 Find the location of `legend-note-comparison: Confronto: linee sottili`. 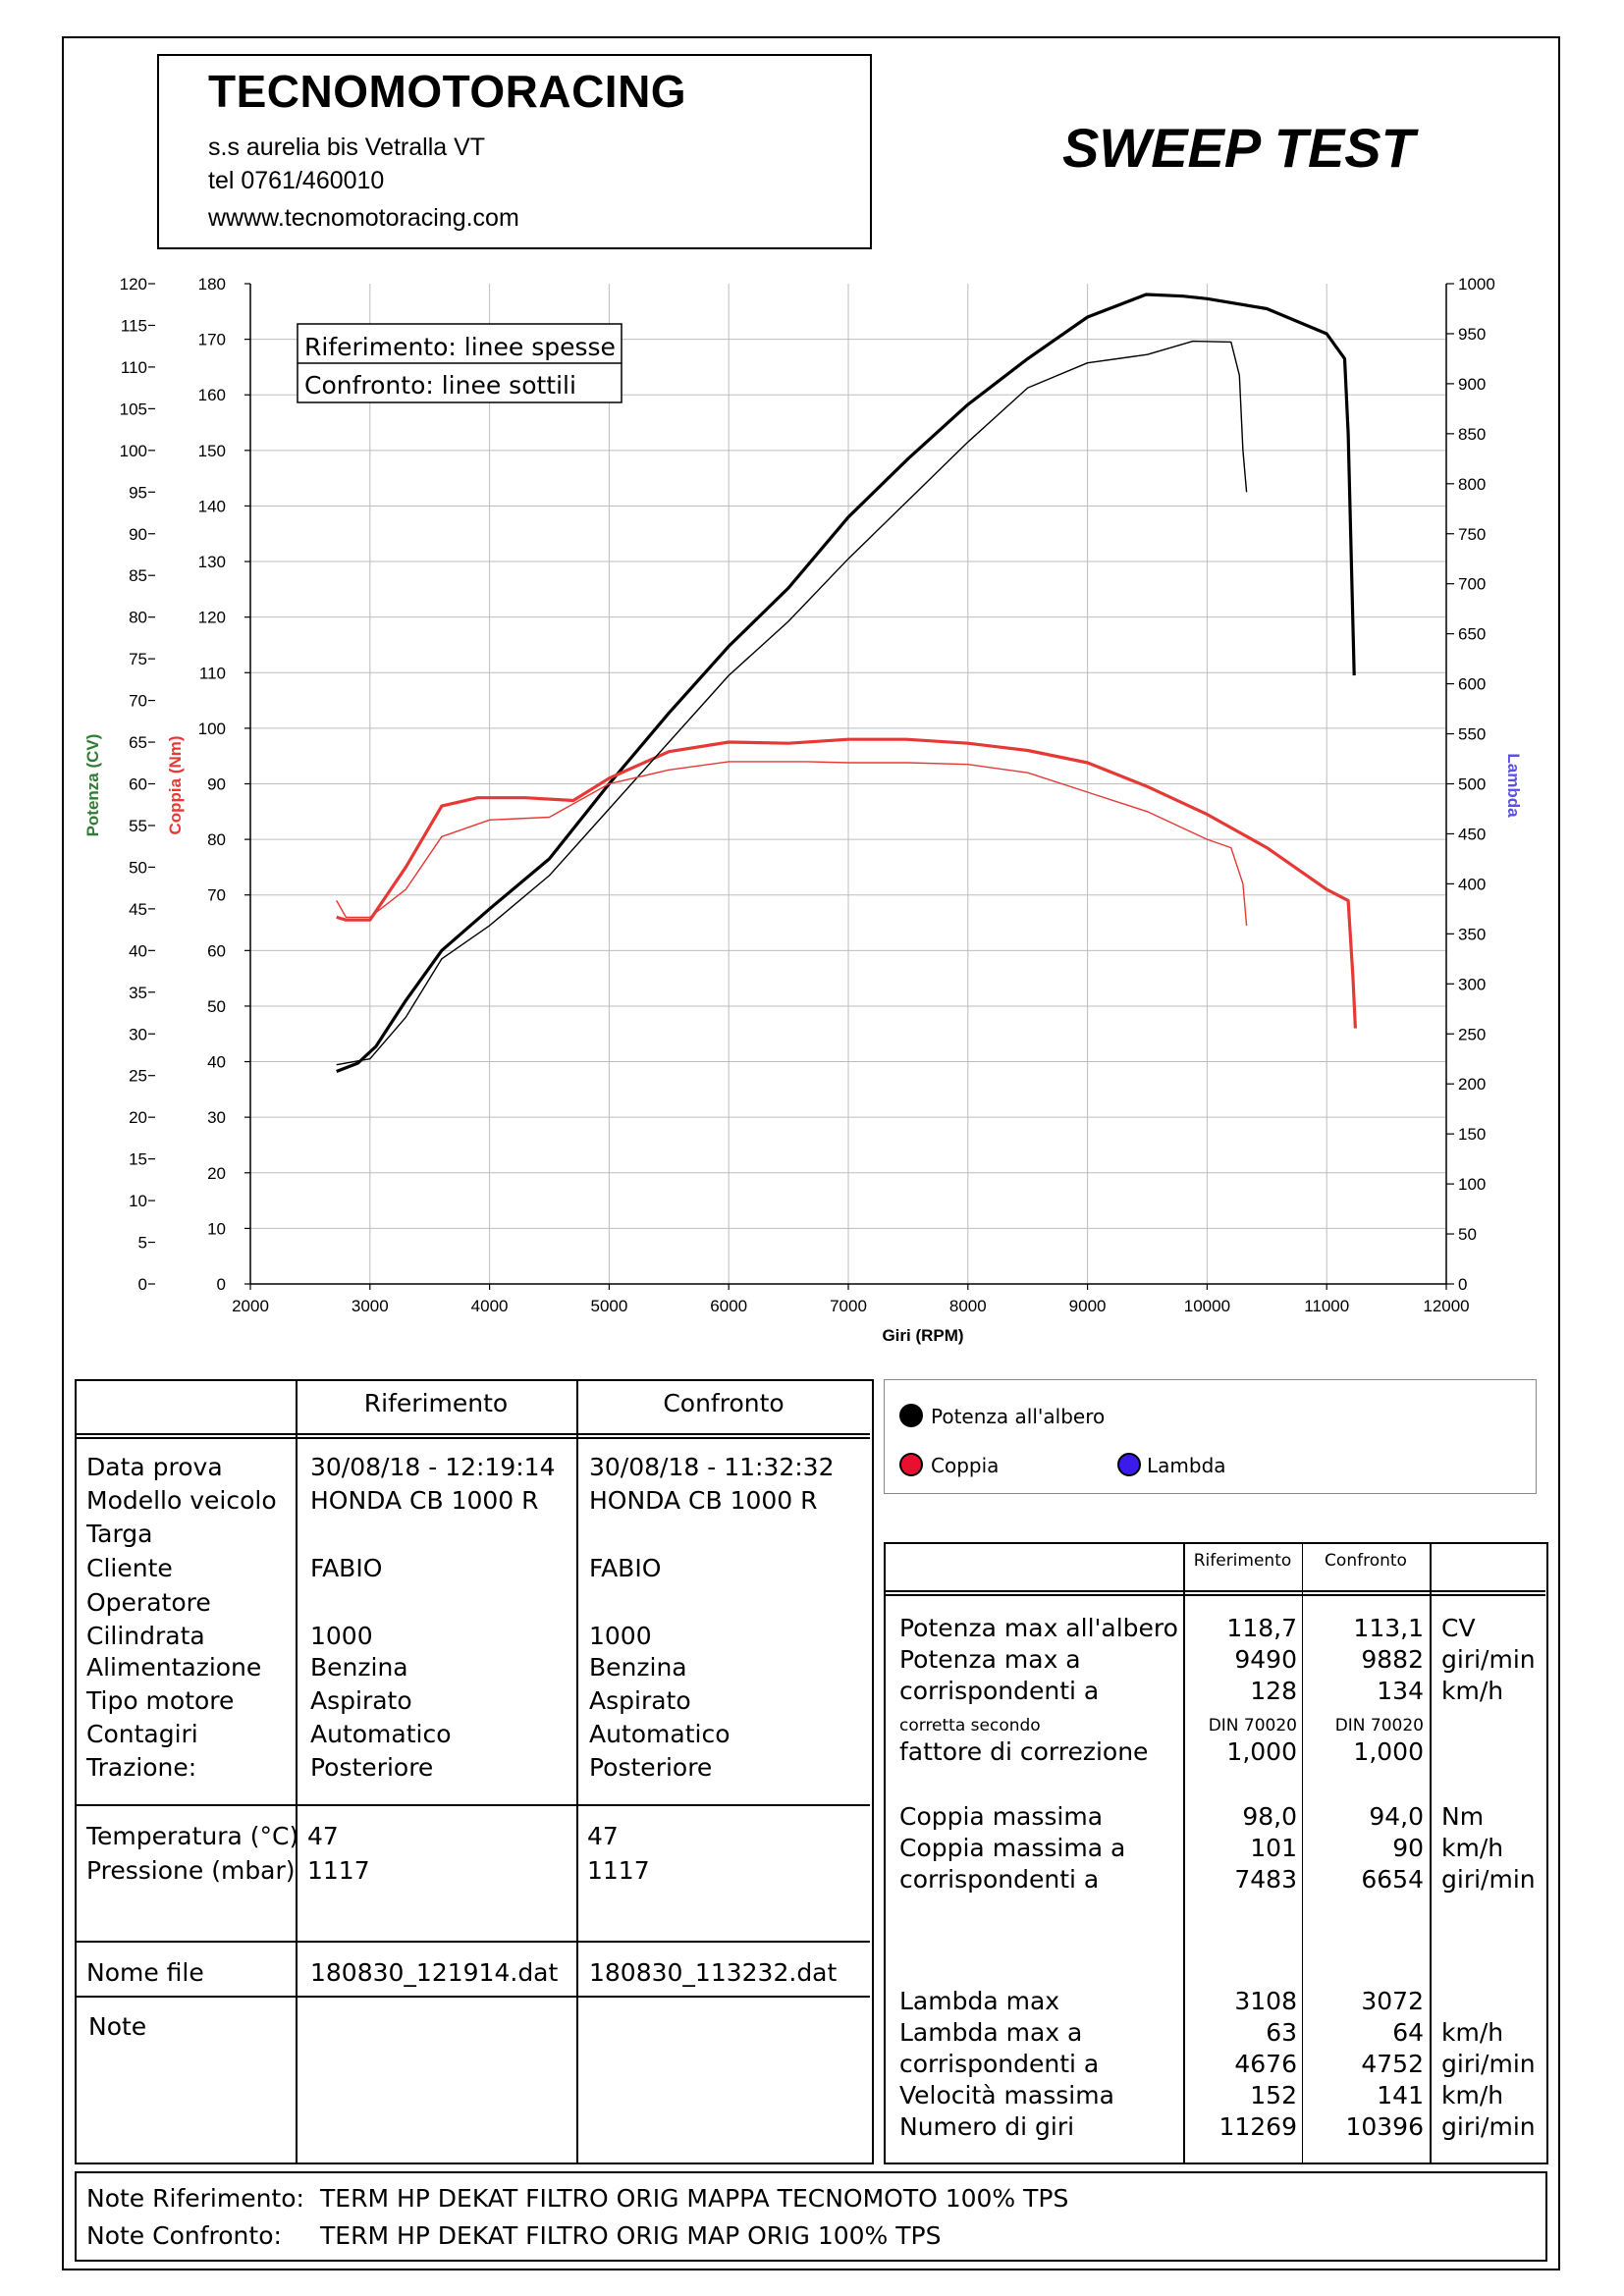

legend-note-comparison: Confronto: linee sottili is located at coordinates (440, 385).